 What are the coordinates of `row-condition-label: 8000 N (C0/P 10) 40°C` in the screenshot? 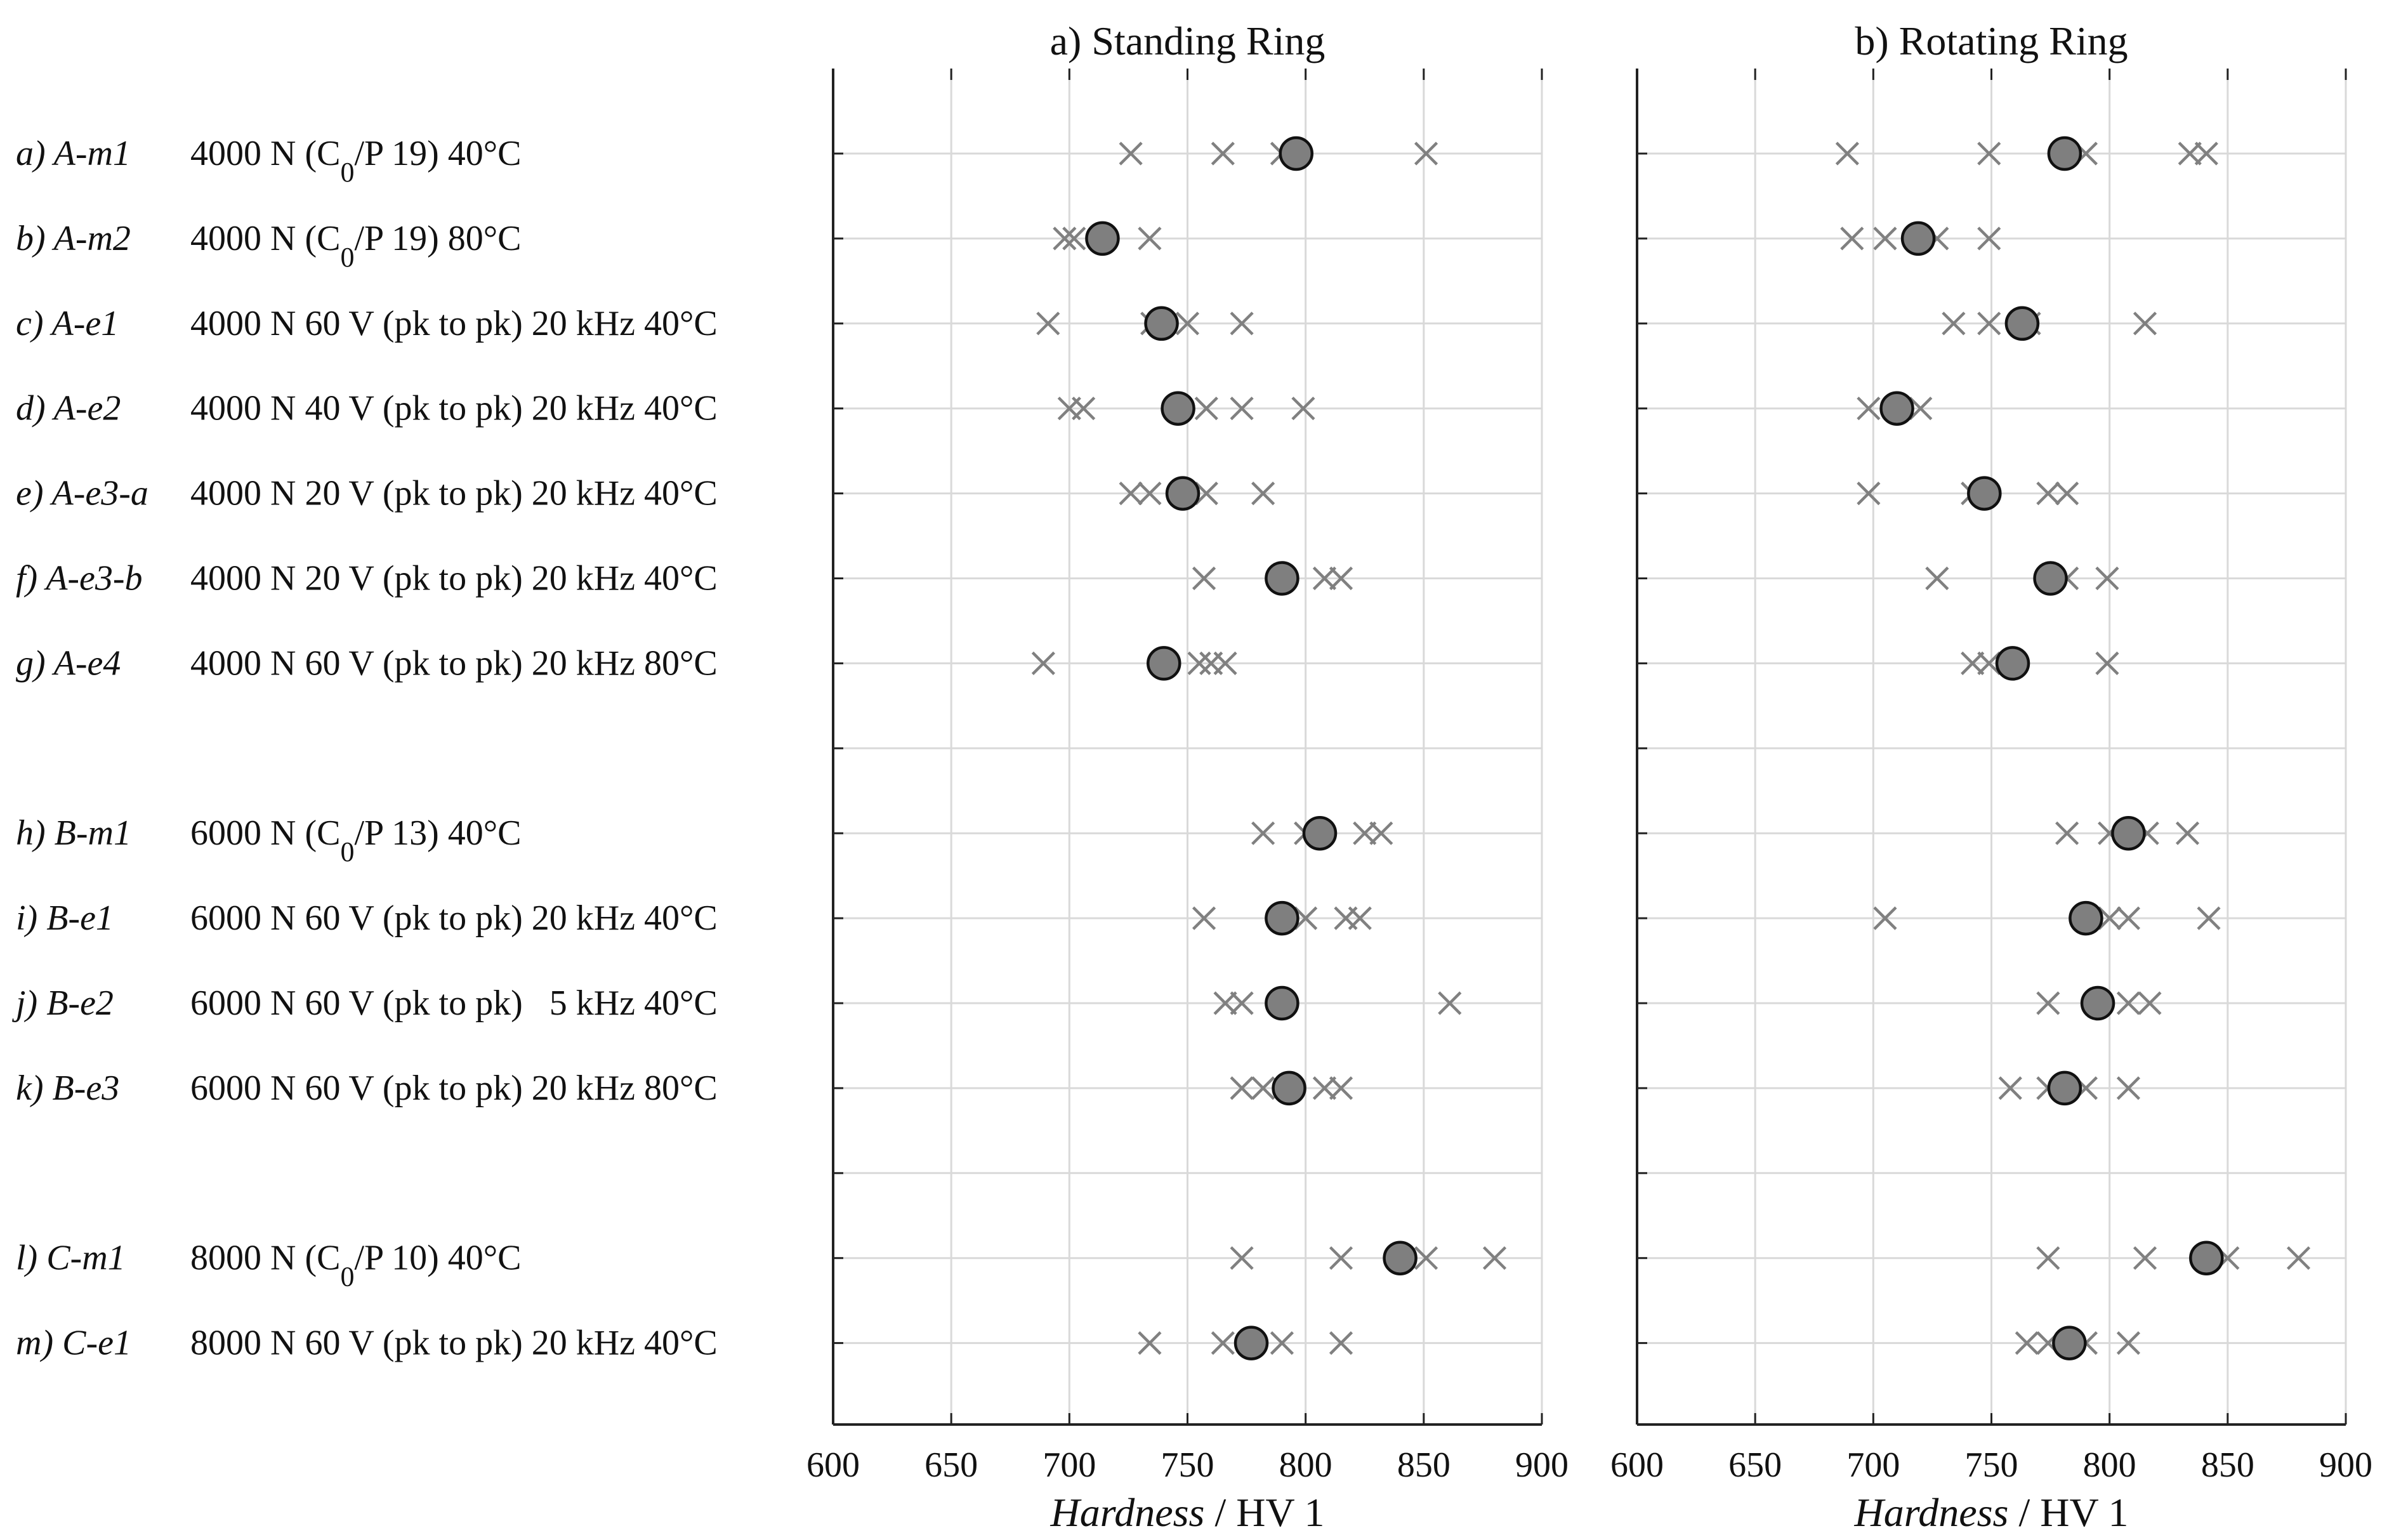 It's located at (355, 1266).